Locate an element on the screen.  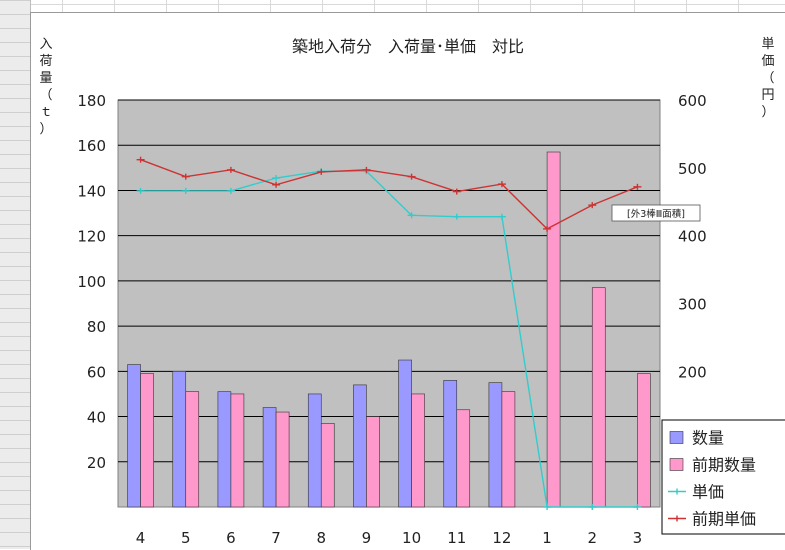
legend-label: 前期数量 is located at coordinates (724, 465).